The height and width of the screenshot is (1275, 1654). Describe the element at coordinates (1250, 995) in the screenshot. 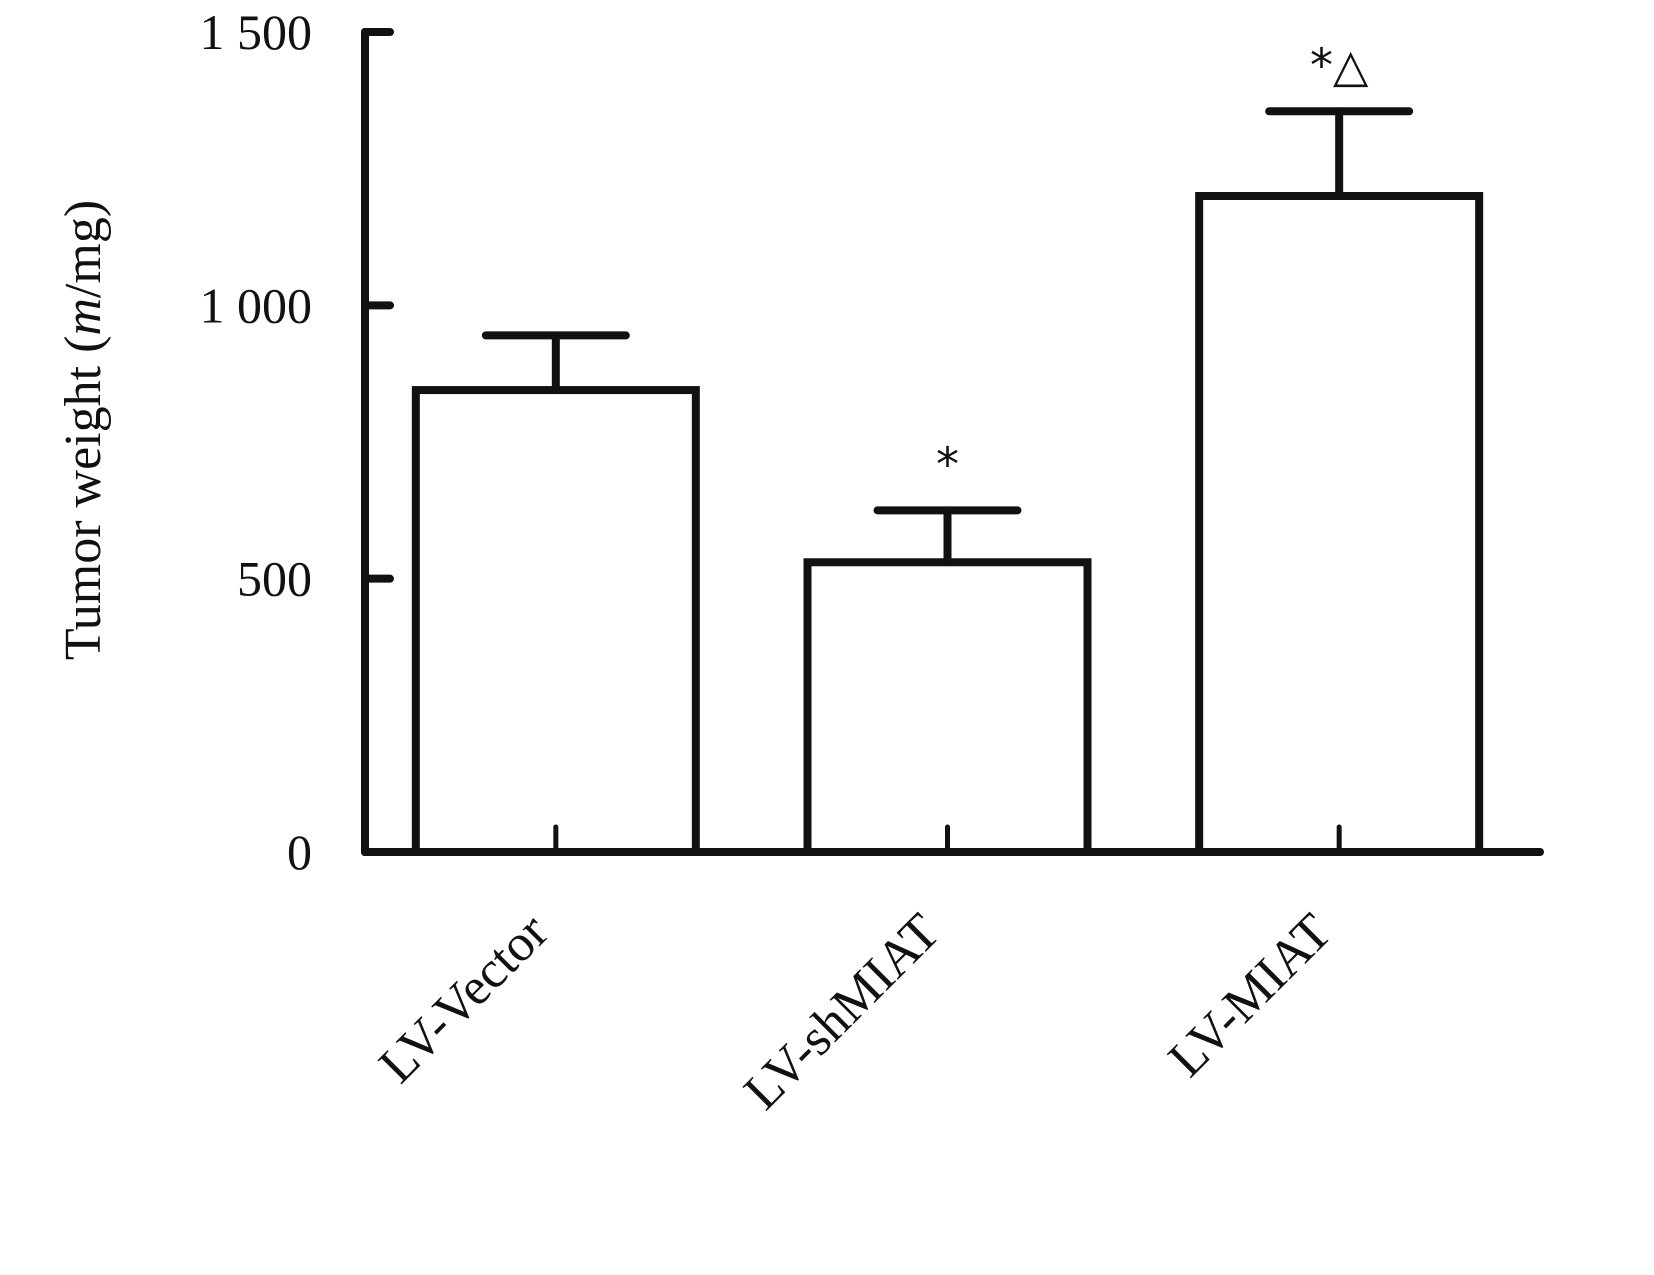

I see `x-tick-label-3: LV-MIAT` at that location.